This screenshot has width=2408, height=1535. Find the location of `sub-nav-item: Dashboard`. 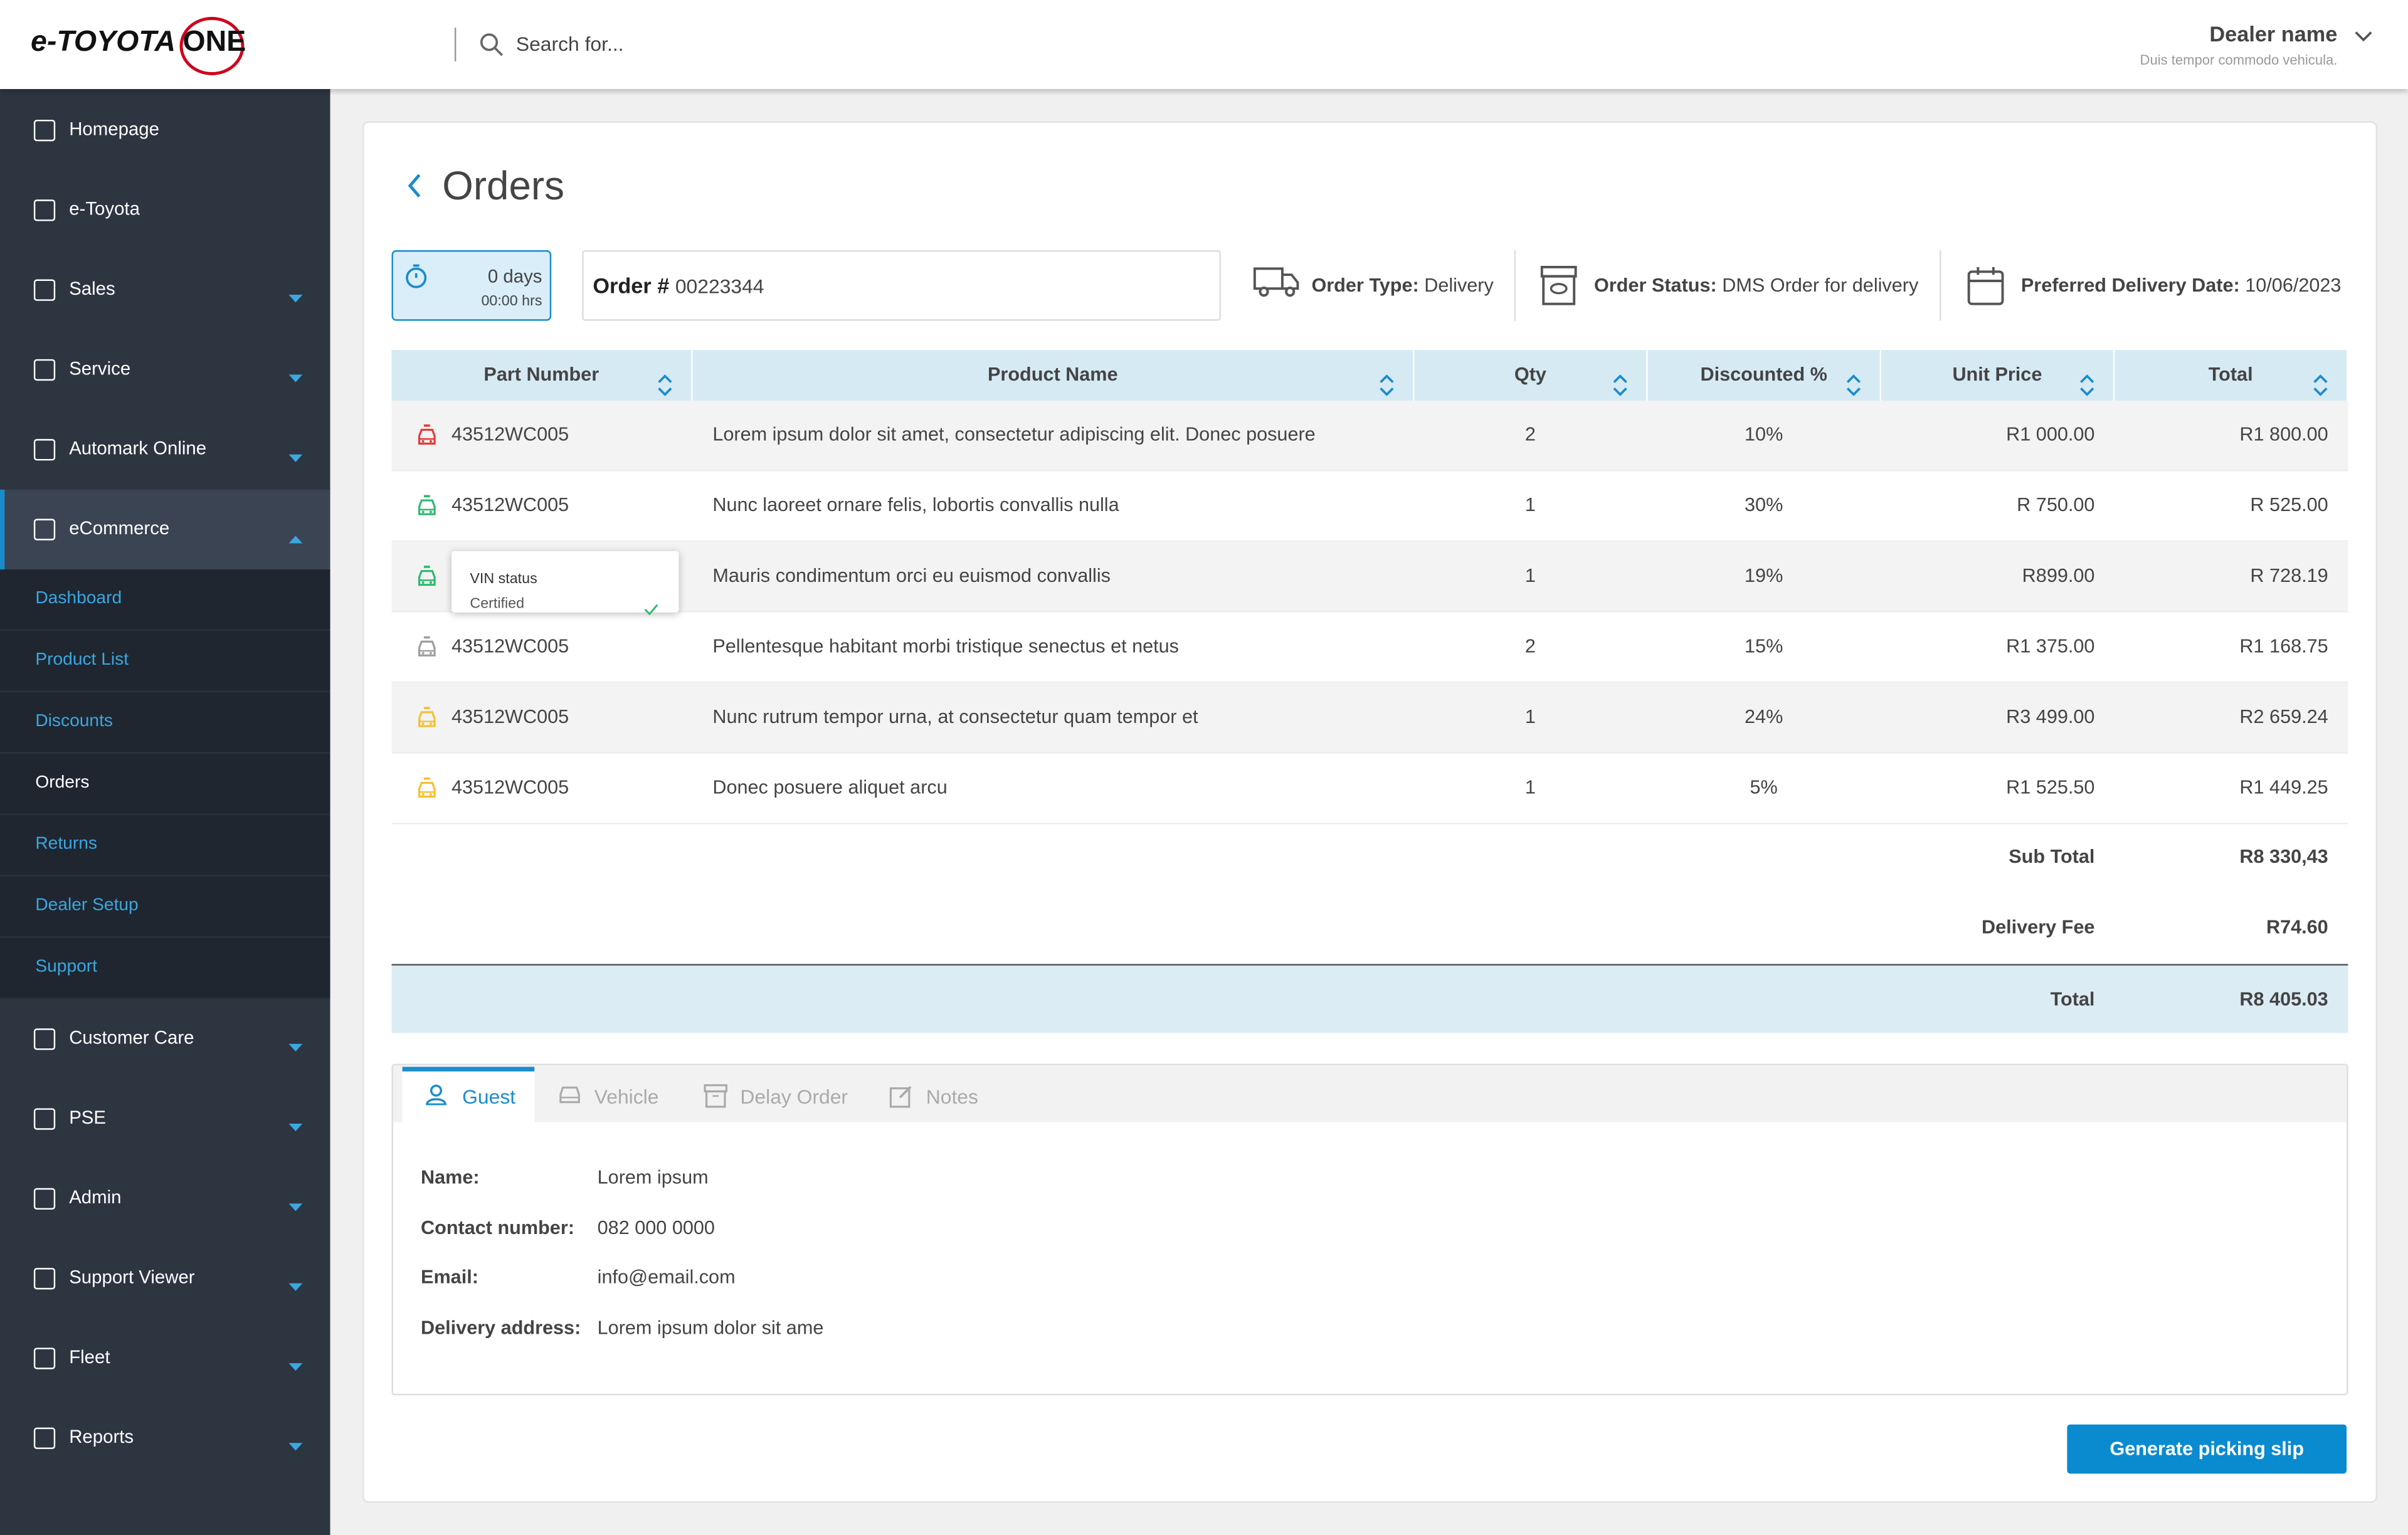

sub-nav-item: Dashboard is located at coordinates (165, 600).